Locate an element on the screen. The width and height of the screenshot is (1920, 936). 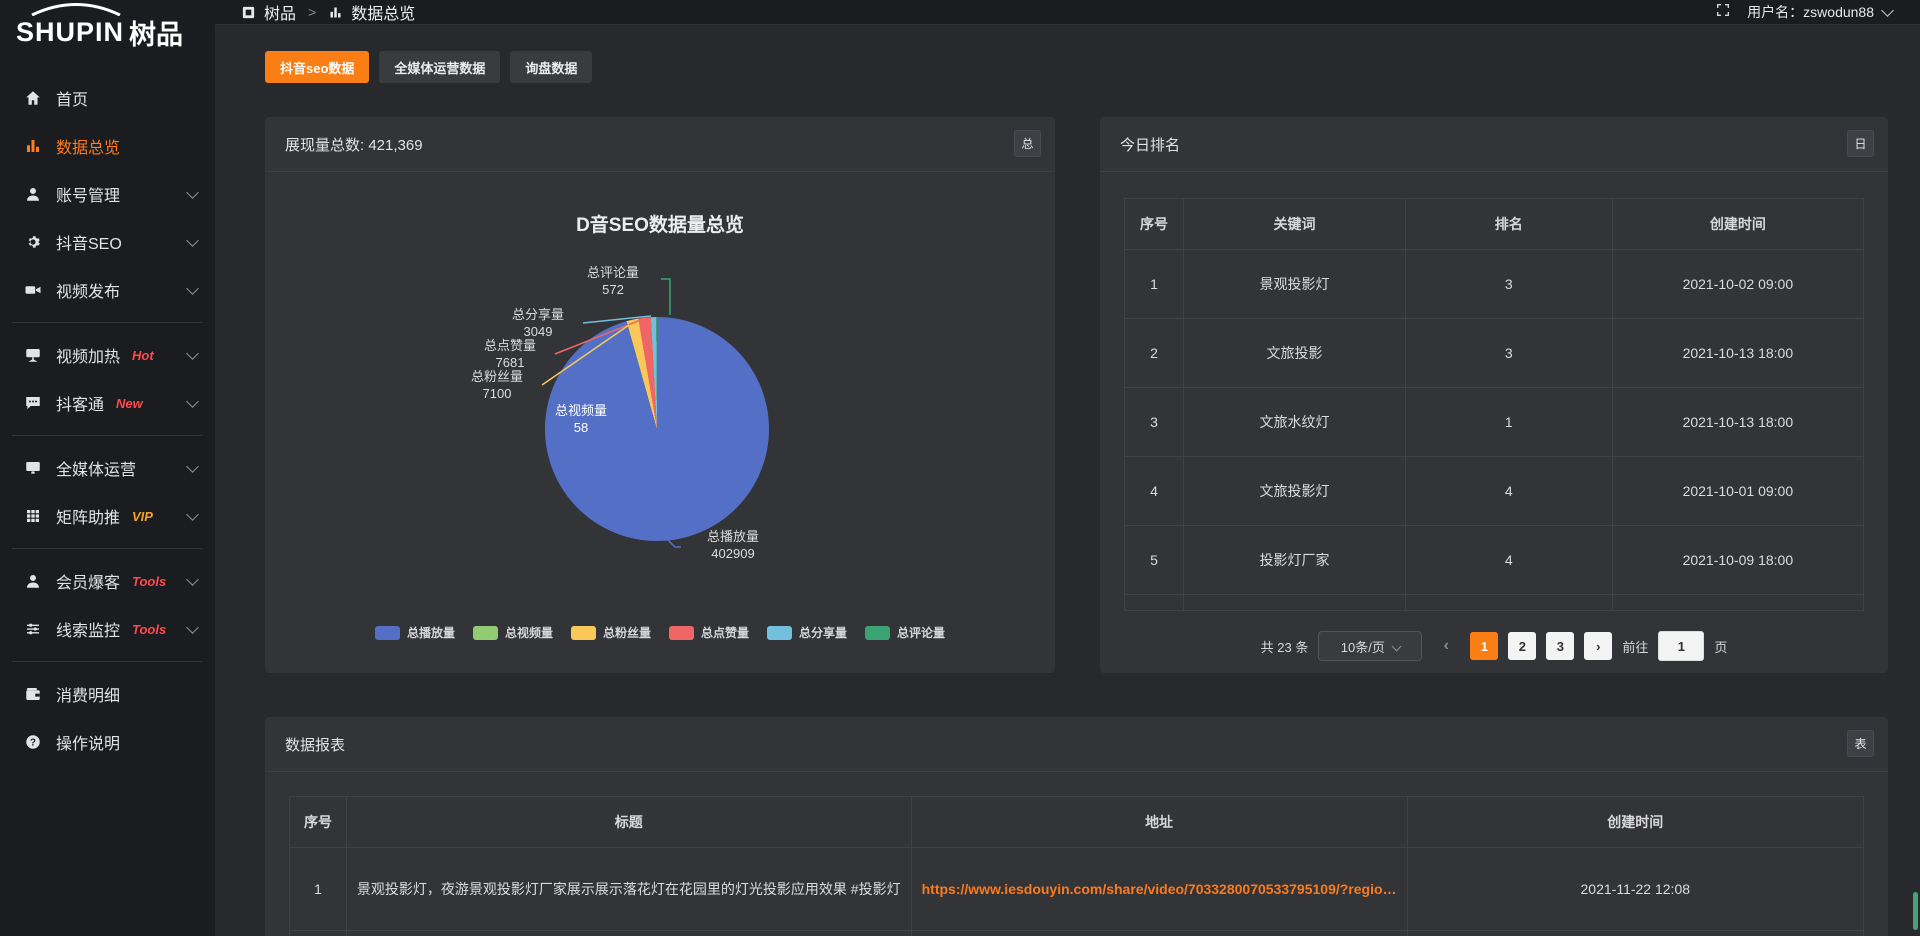
tab-douyin-seo-data: 抖音seo数据 is located at coordinates (317, 67).